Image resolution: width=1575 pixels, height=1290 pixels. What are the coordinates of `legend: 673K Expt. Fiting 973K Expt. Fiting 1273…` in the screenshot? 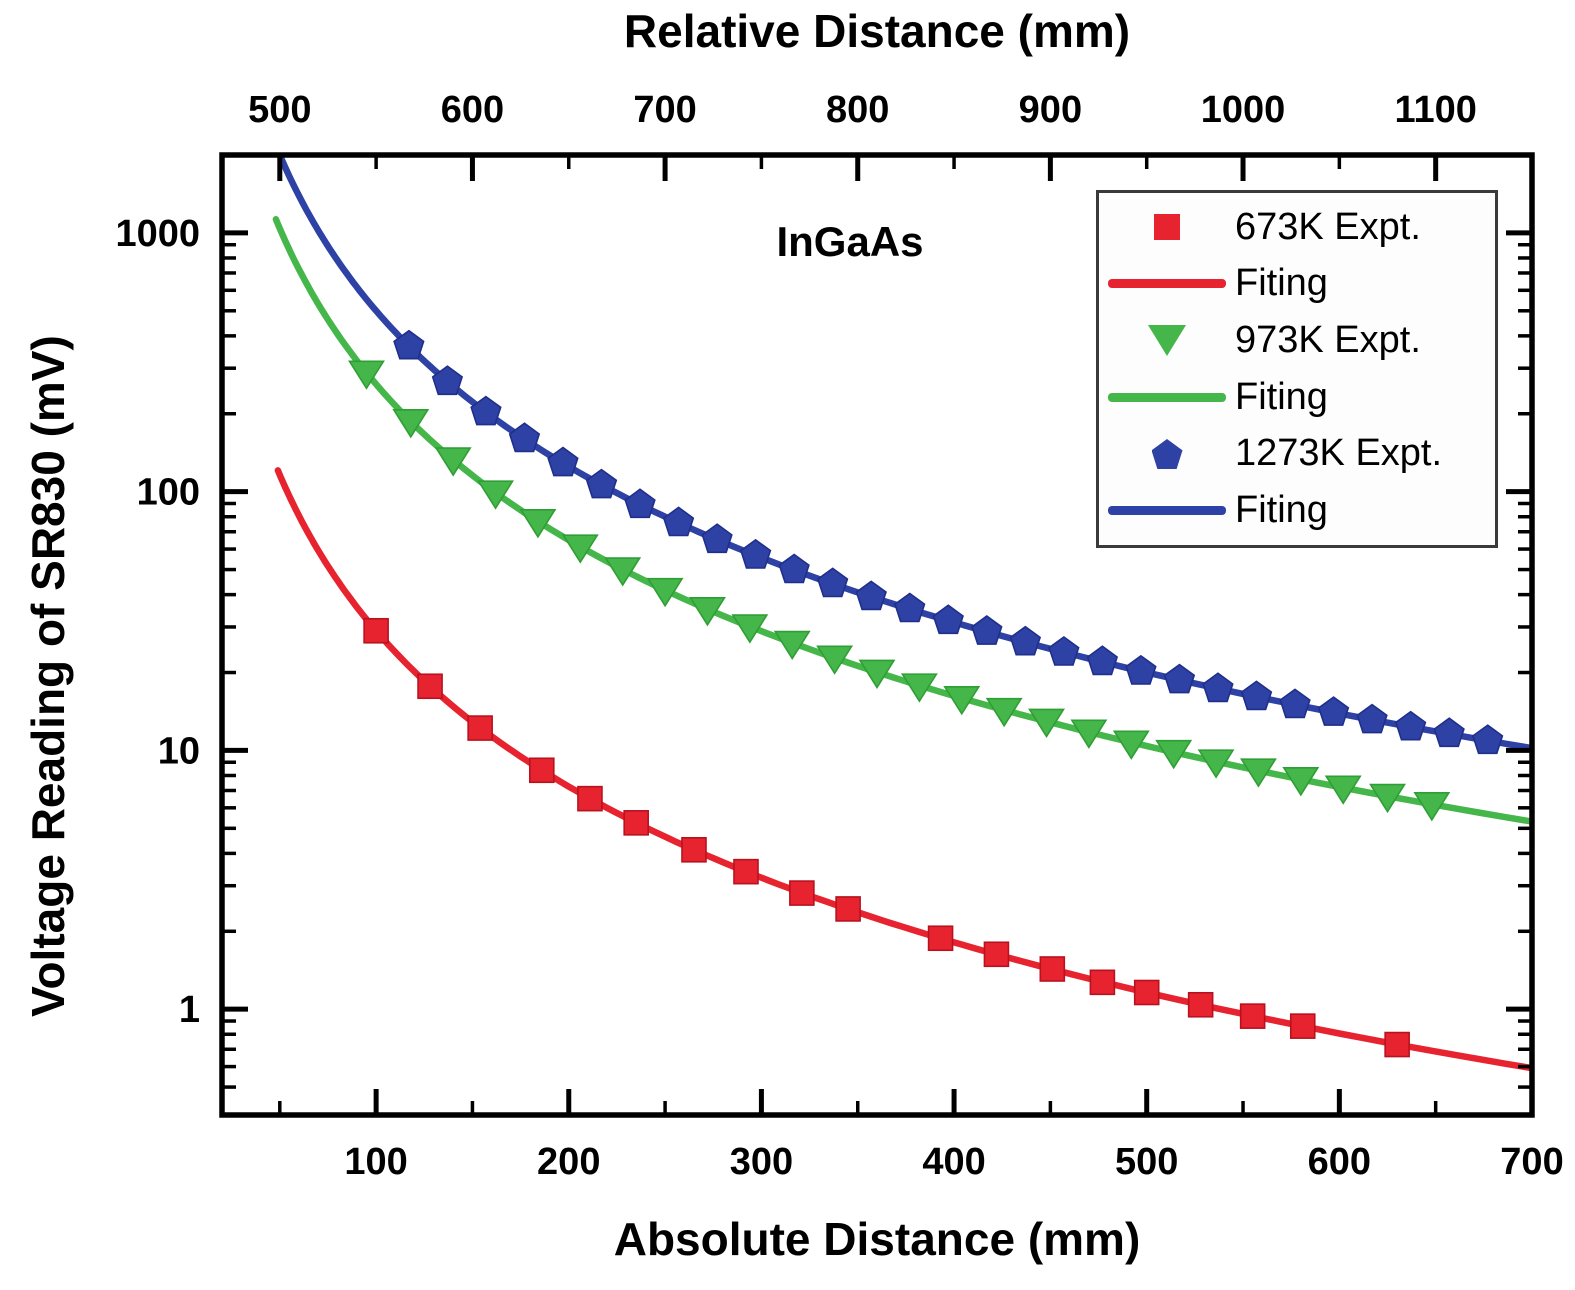 It's located at (1297, 369).